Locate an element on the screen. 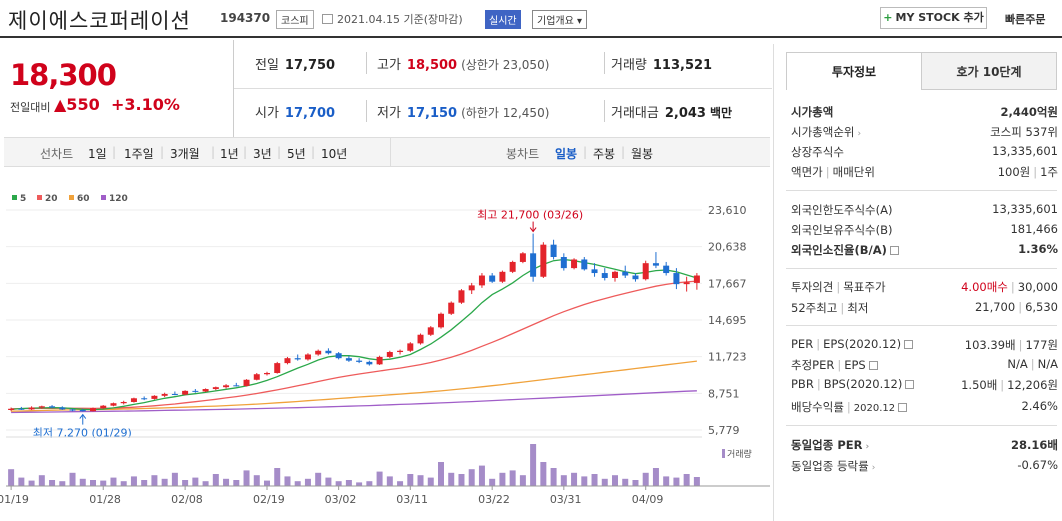 The image size is (1062, 521). target-value: 30,000 is located at coordinates (1037, 287).